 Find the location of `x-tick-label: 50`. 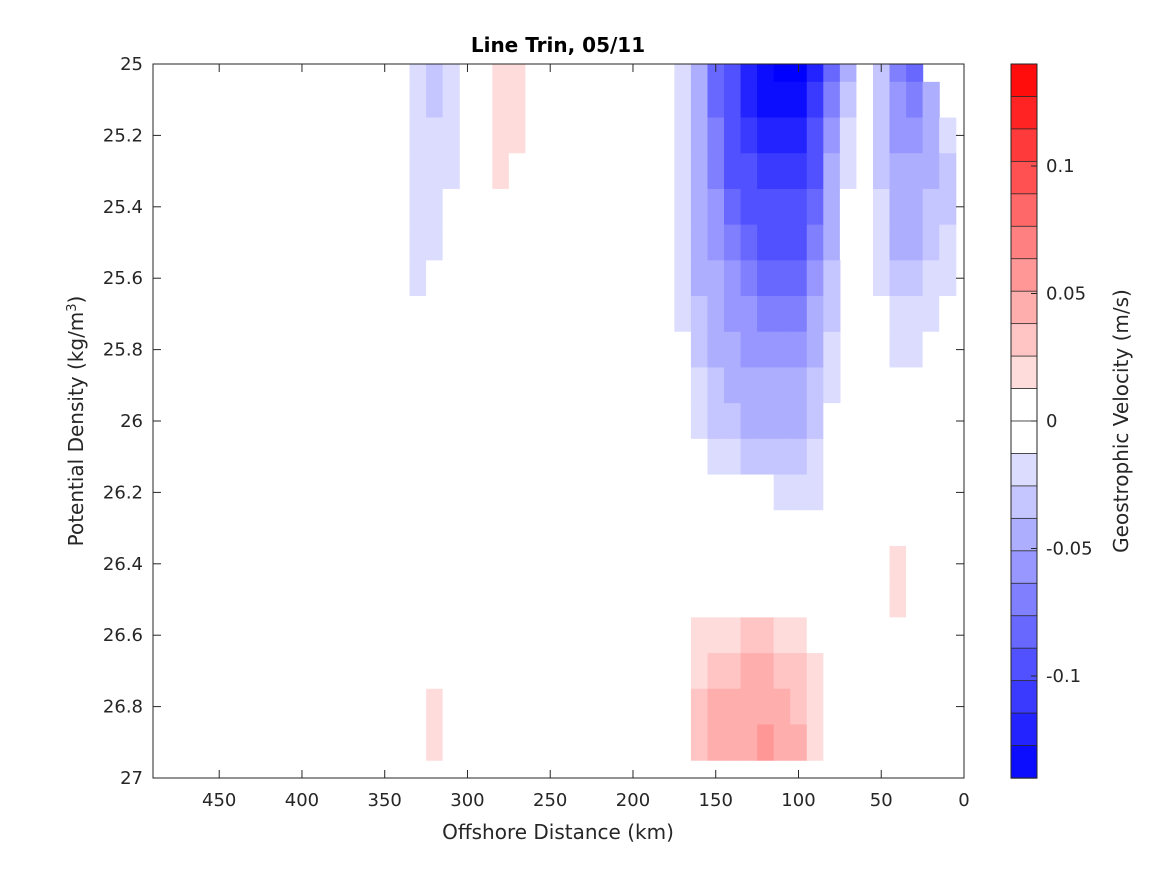

x-tick-label: 50 is located at coordinates (881, 800).